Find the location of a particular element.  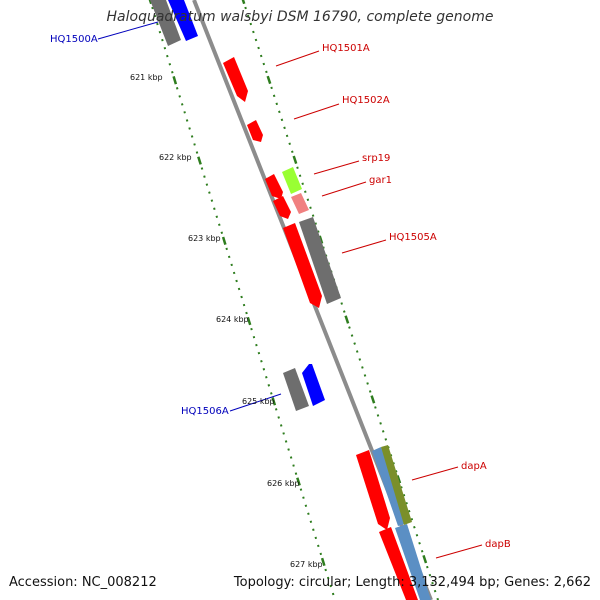

tick-label: 624 kbp is located at coordinates (232, 319).